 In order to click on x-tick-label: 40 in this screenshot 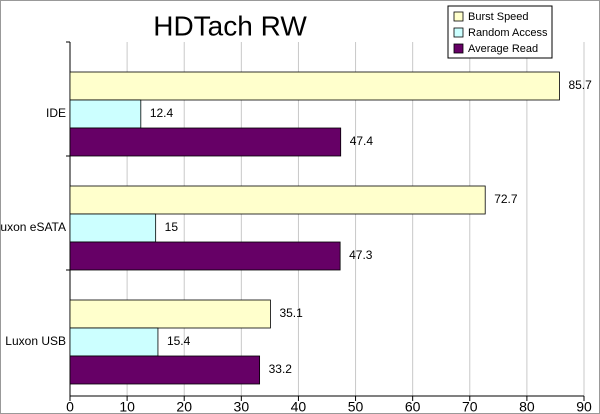, I will do `click(299, 406)`.